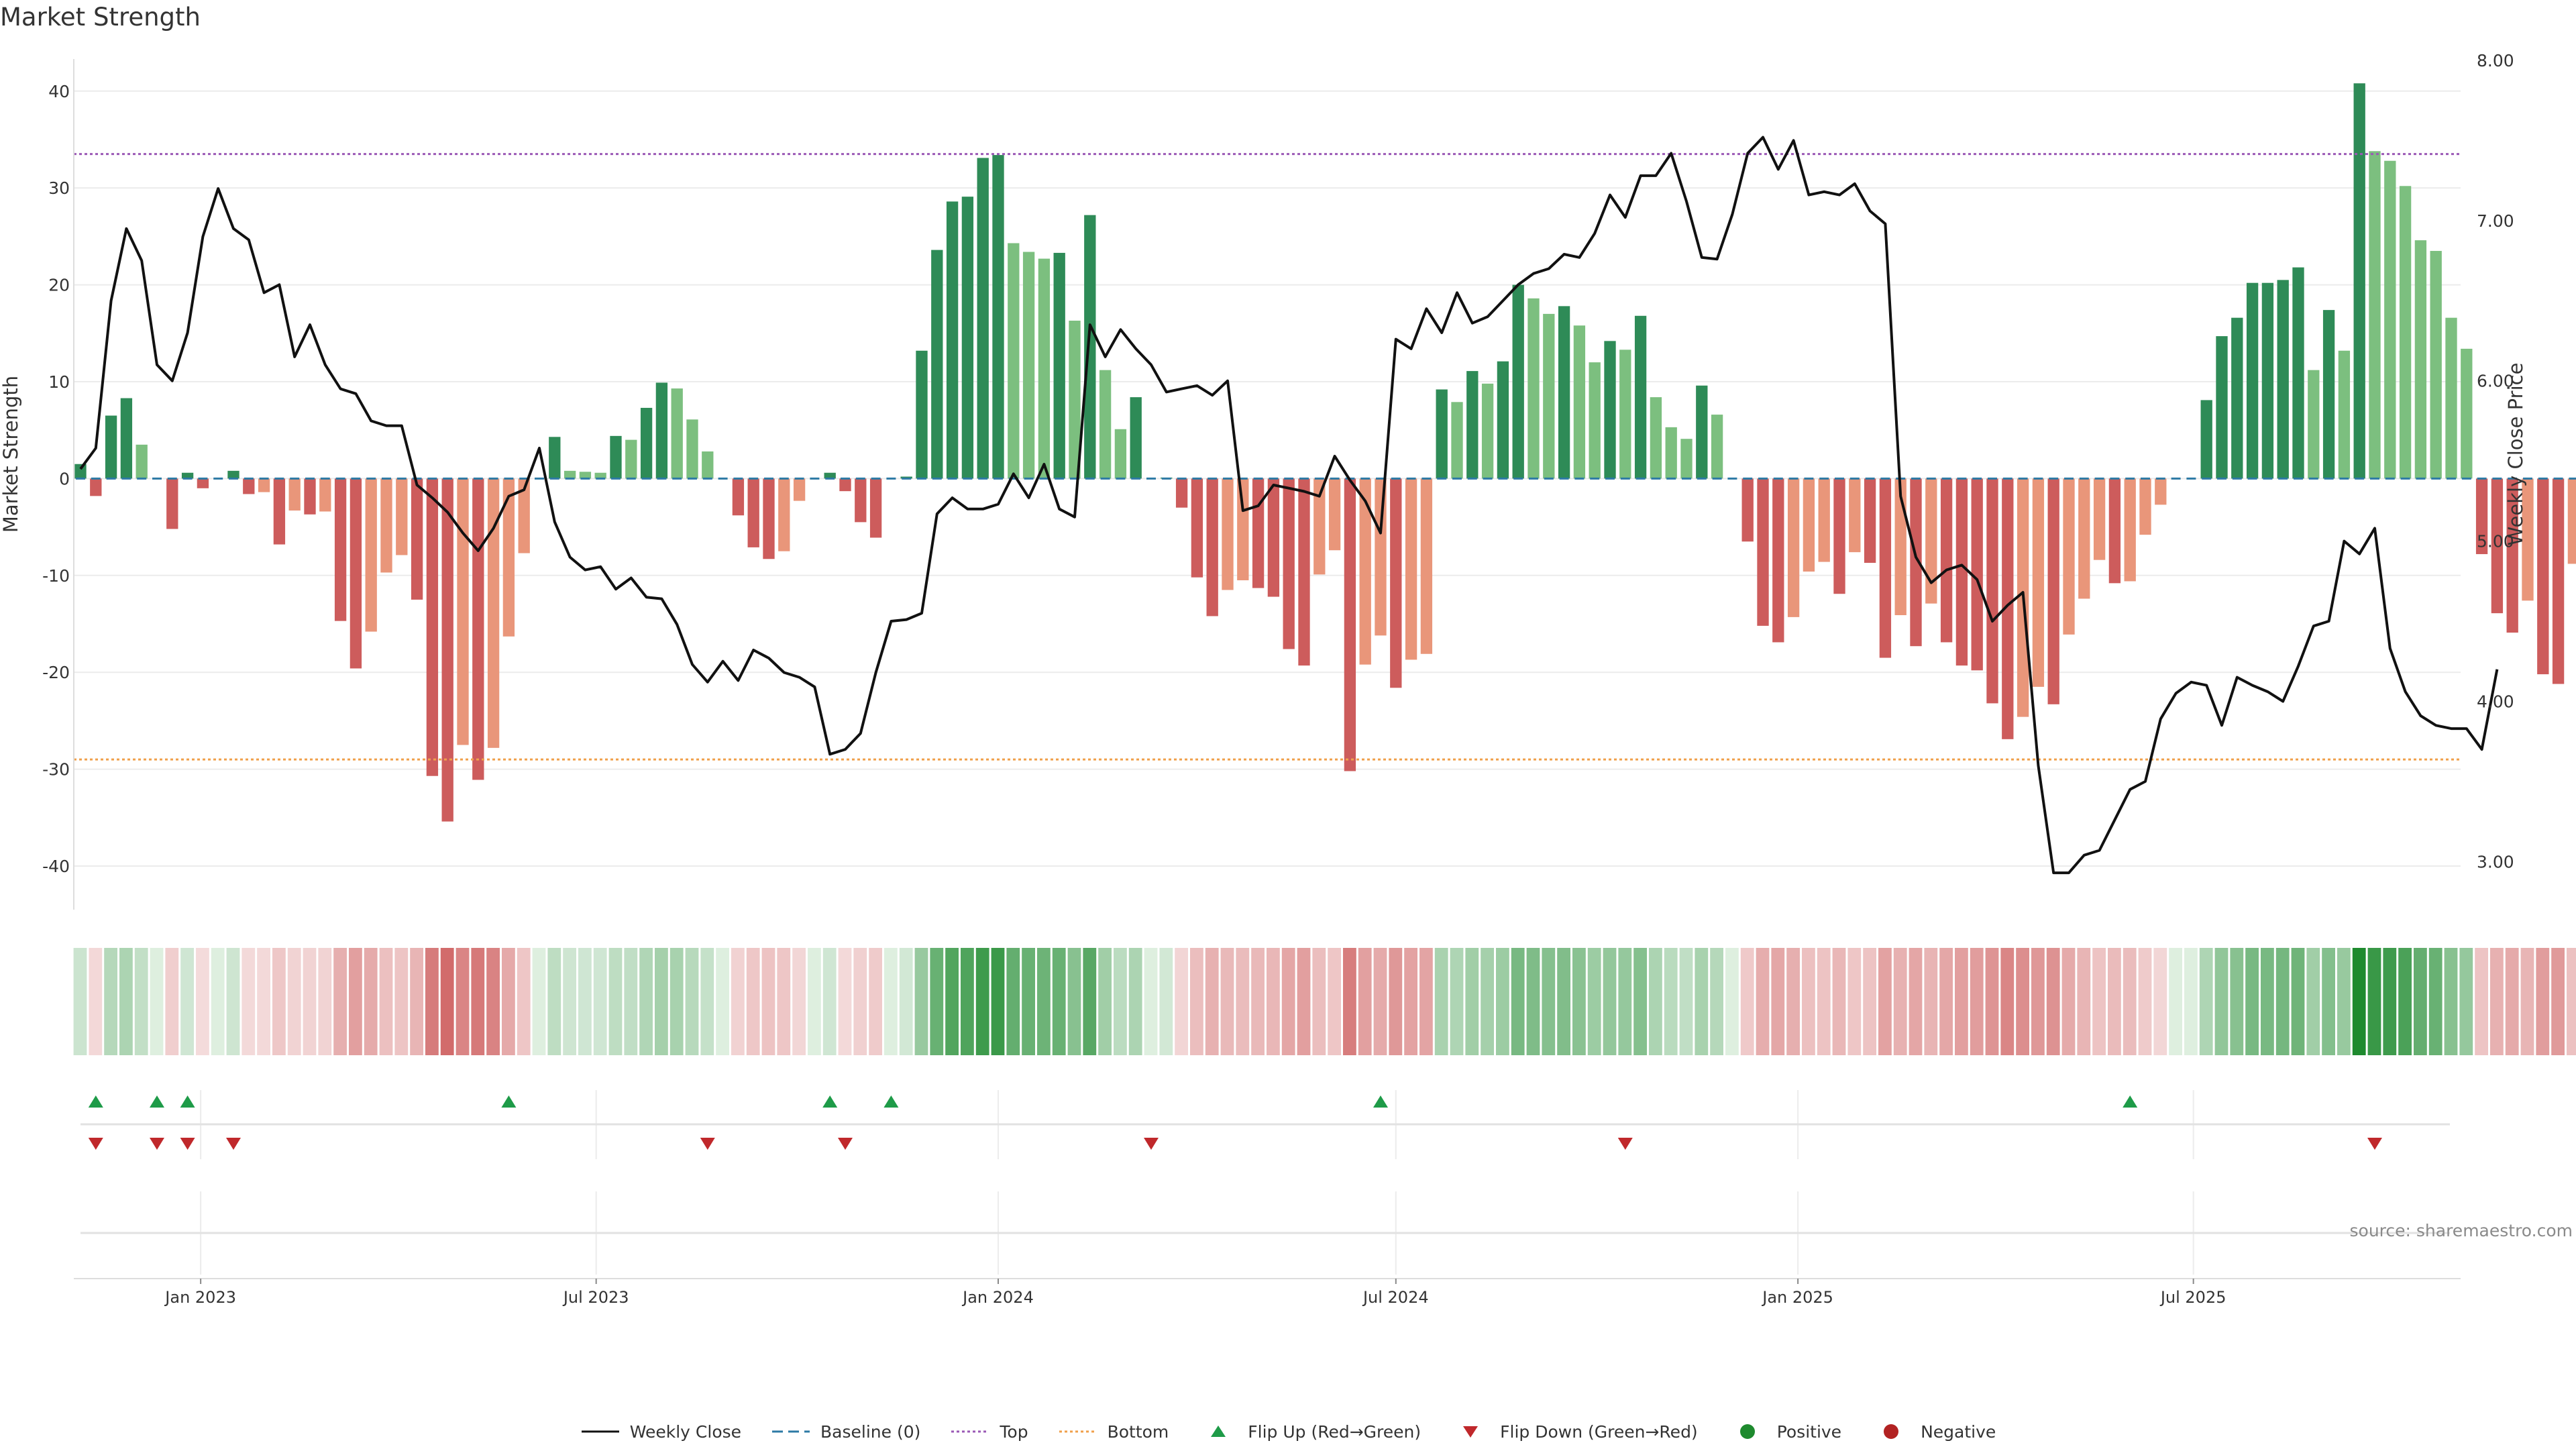 The width and height of the screenshot is (2576, 1449). I want to click on legend-item-positive: Positive, so click(1784, 1432).